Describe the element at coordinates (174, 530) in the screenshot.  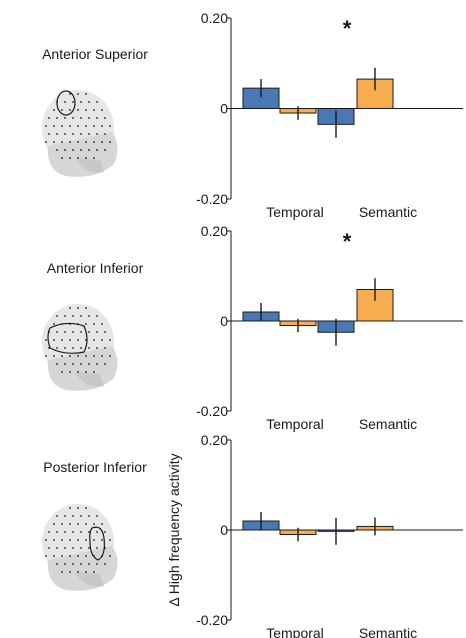
I see `y-axis-label: Δ High frequency activity` at that location.